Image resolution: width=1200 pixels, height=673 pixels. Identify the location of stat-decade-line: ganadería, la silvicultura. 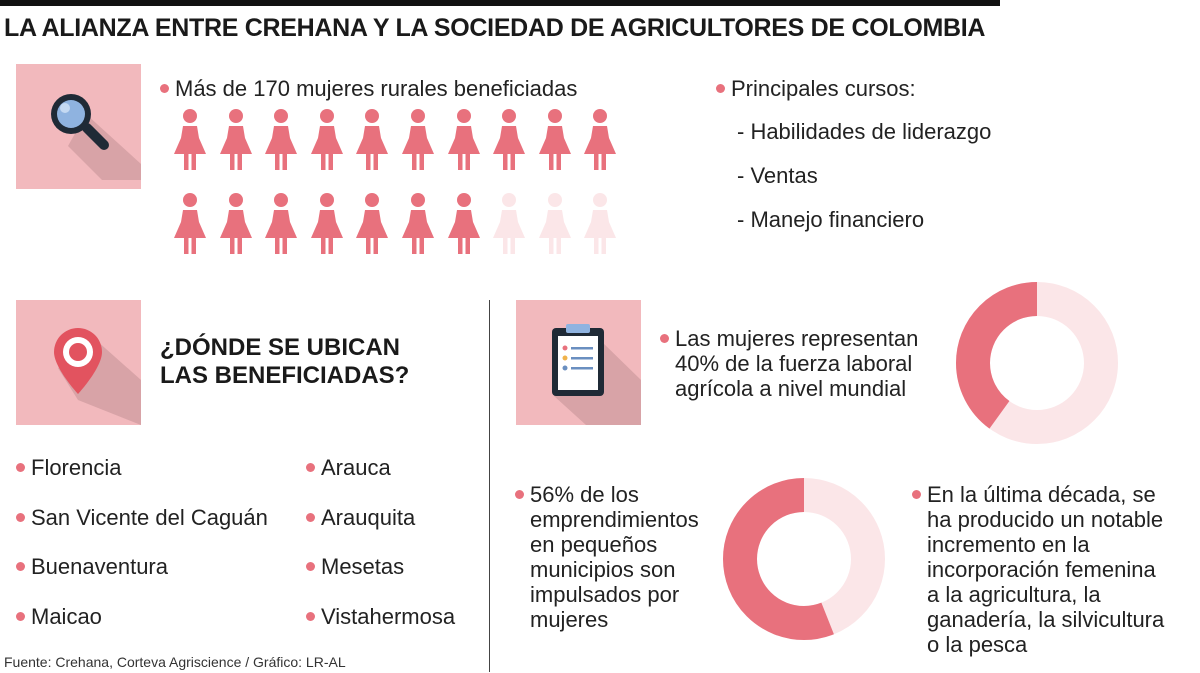
(1046, 619).